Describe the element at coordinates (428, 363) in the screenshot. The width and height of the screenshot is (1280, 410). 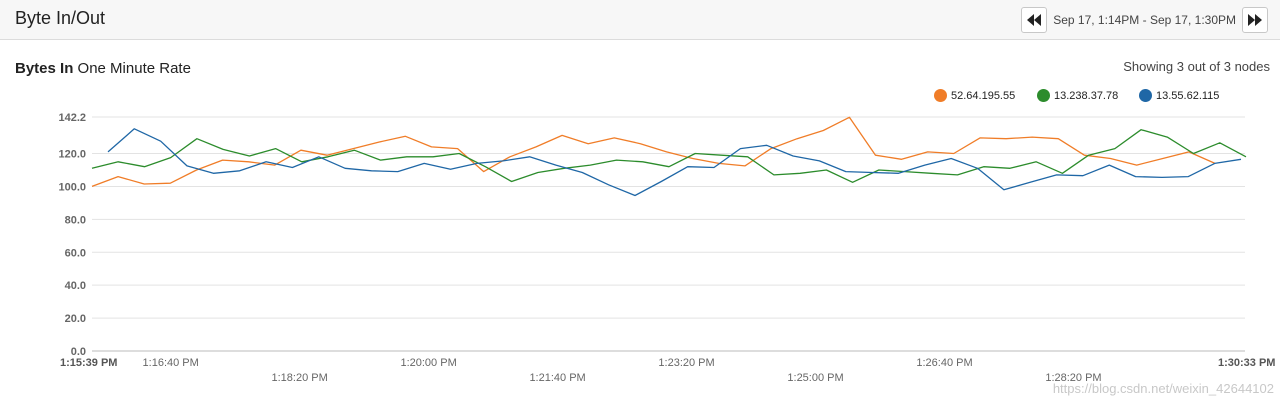
I see `x-label-row1-1: 1:20:00 PM` at that location.